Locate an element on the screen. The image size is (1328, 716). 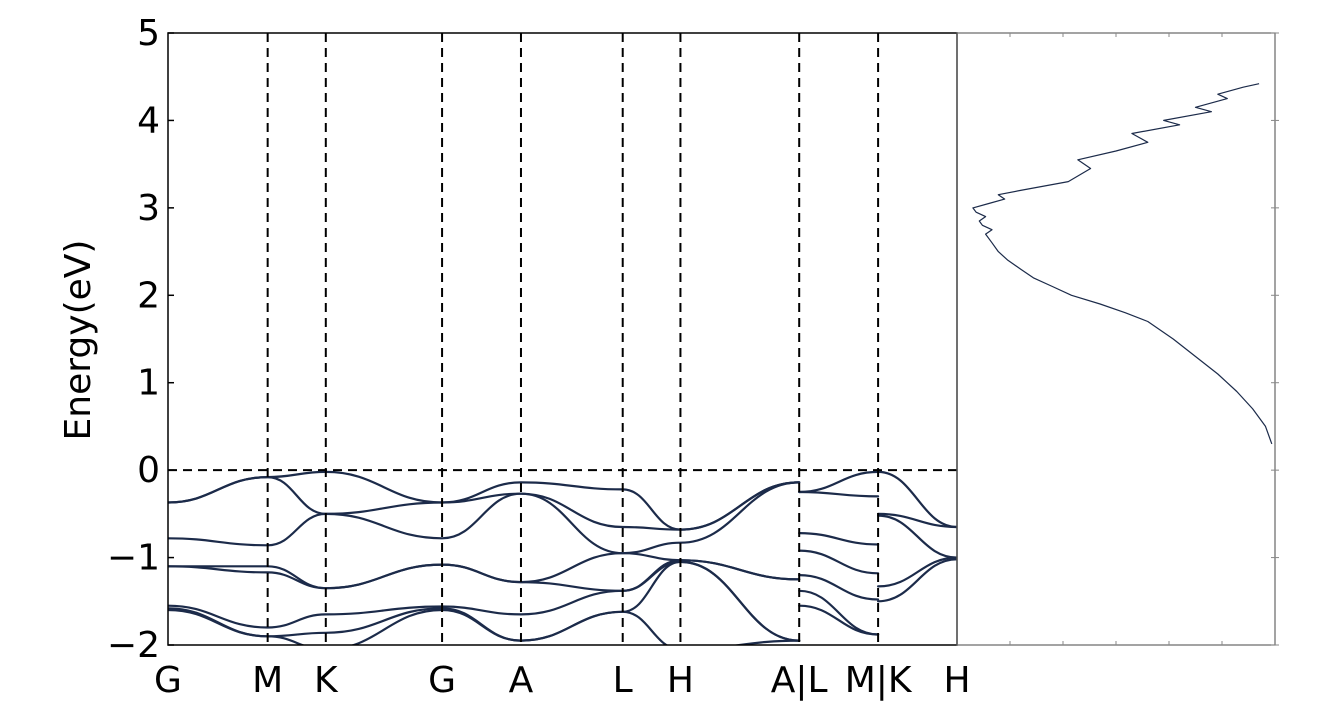
y-tick-label: 4 is located at coordinates (148, 120).